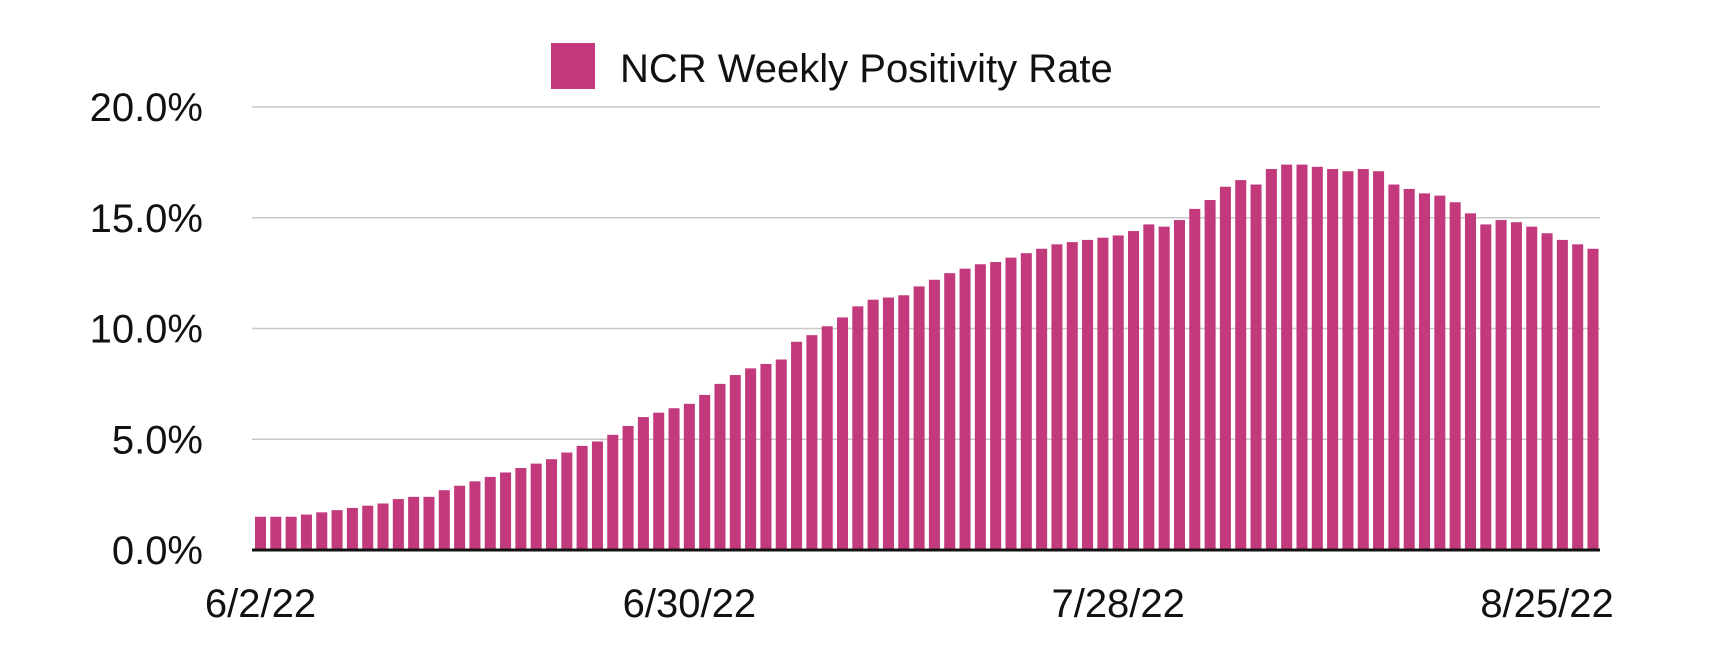 The image size is (1714, 667). I want to click on x-tick-label: 6/2/22, so click(260, 604).